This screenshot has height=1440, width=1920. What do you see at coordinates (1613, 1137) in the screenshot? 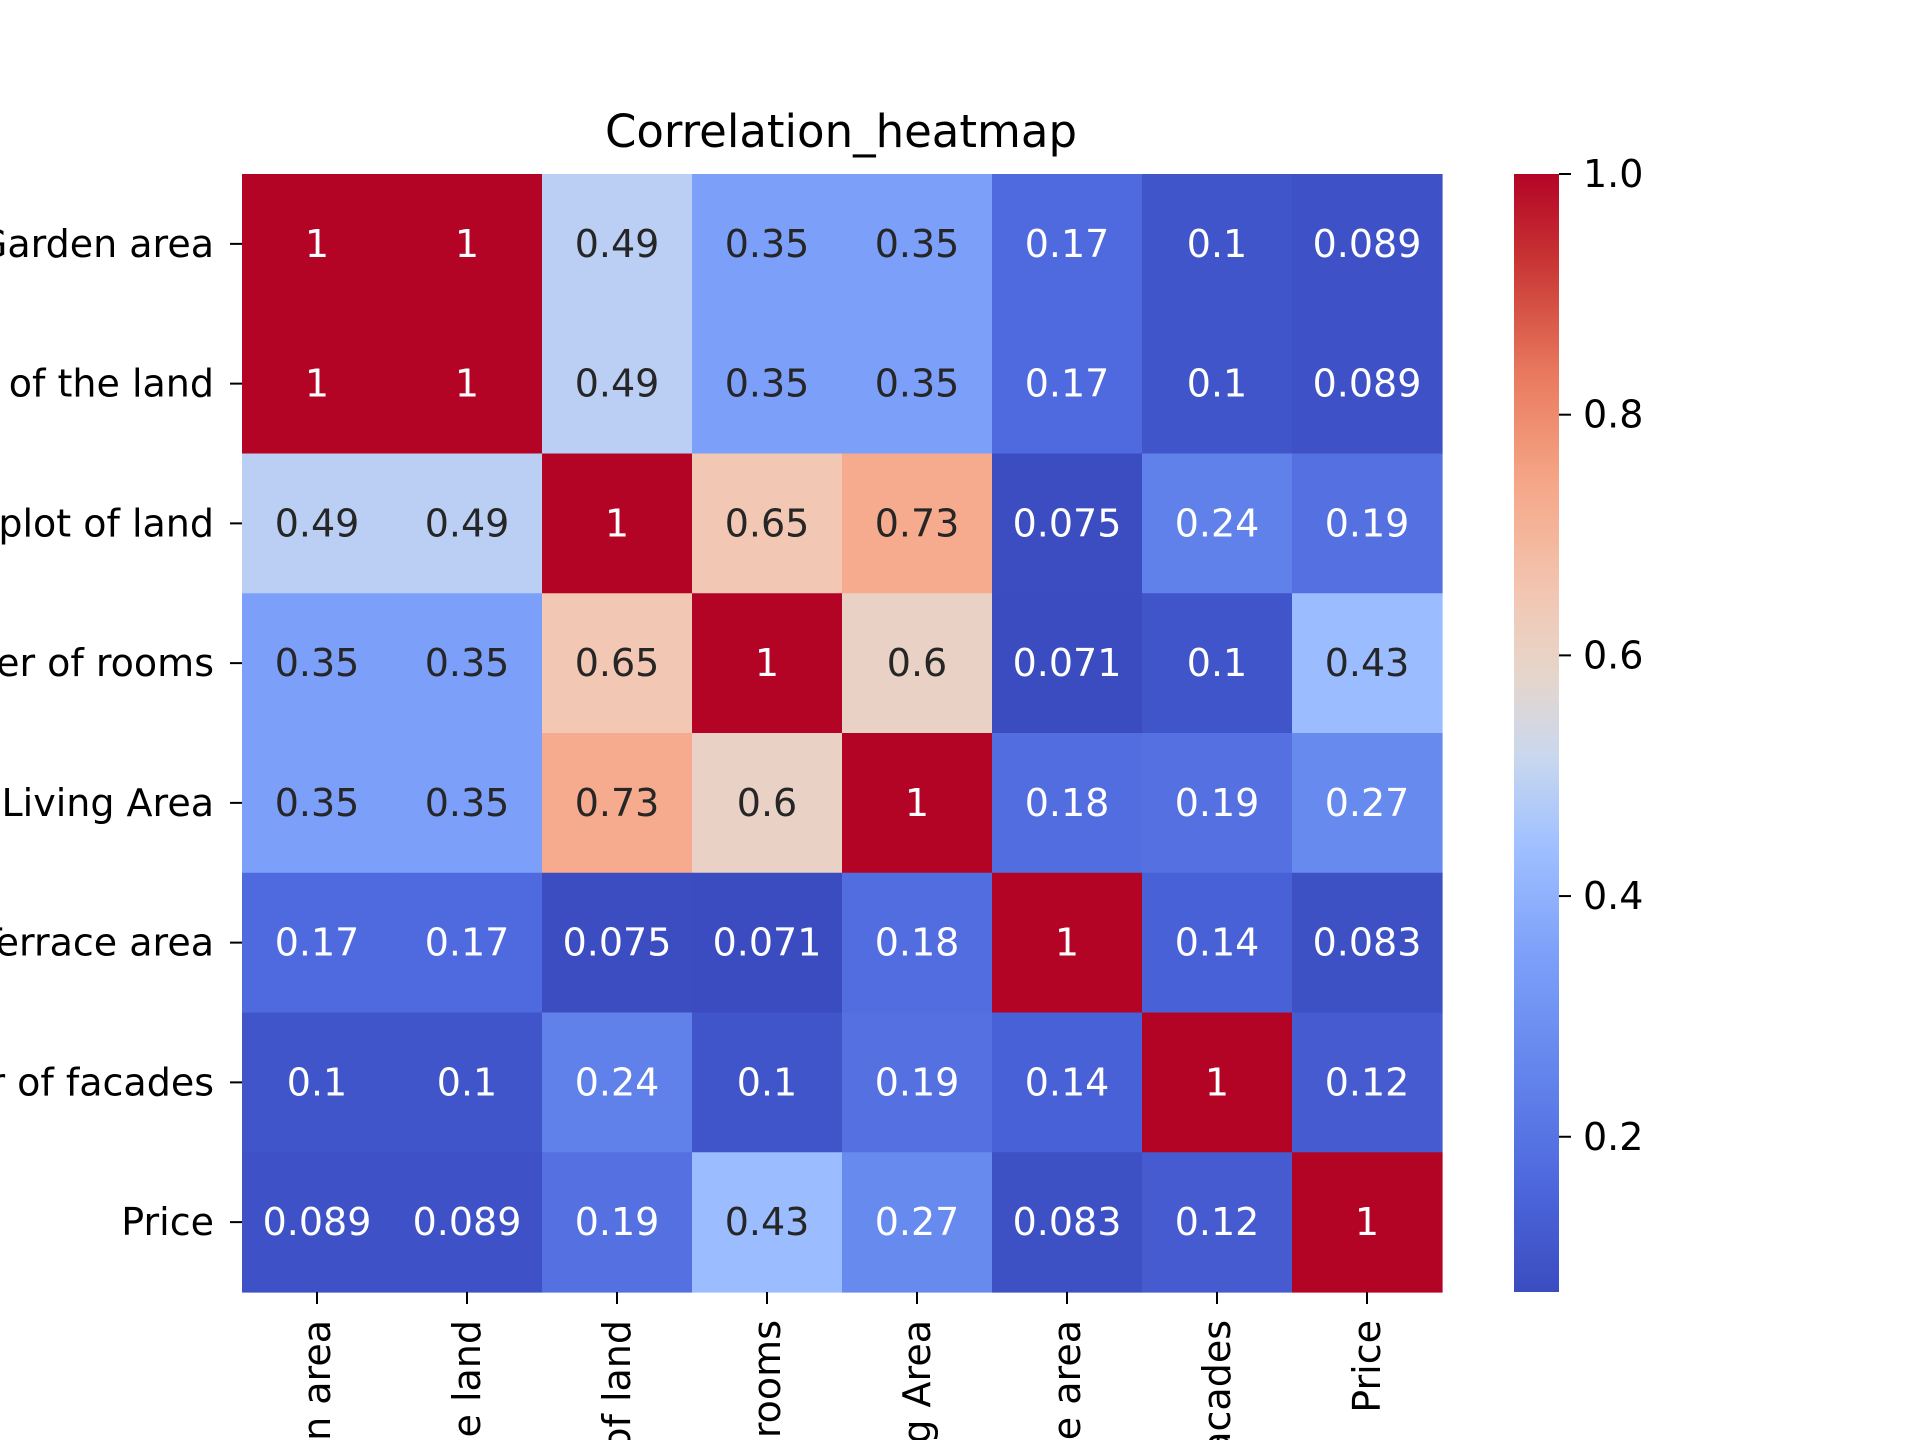
I see `colorbar-tick-label: 0.2` at bounding box center [1613, 1137].